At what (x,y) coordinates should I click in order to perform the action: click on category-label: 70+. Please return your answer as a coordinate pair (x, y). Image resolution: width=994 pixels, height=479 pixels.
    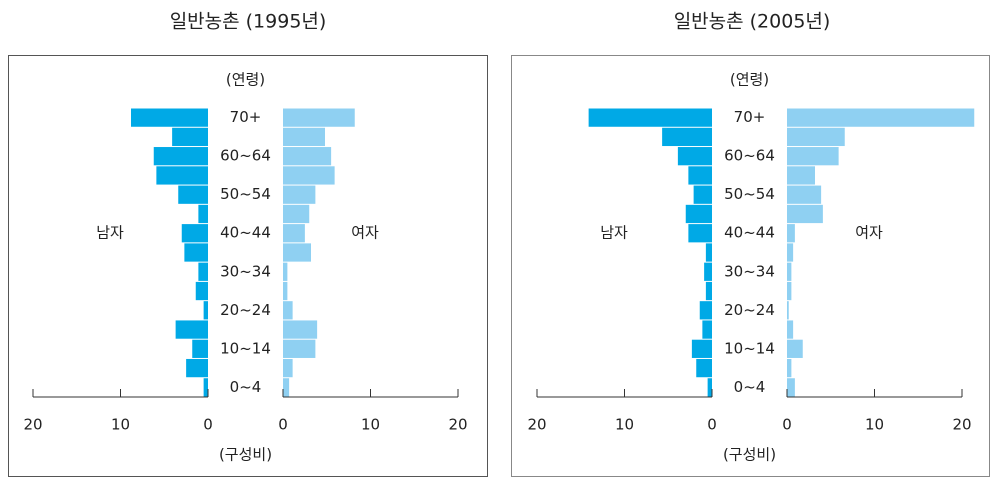
    Looking at the image, I should click on (246, 117).